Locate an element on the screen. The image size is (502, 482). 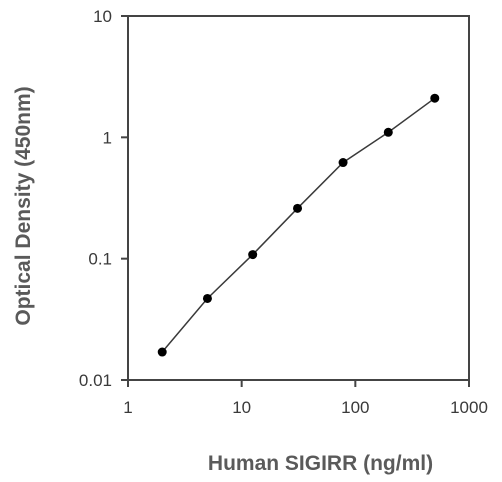
y-axis-title: Optical Density (450nm) is located at coordinates (23, 205).